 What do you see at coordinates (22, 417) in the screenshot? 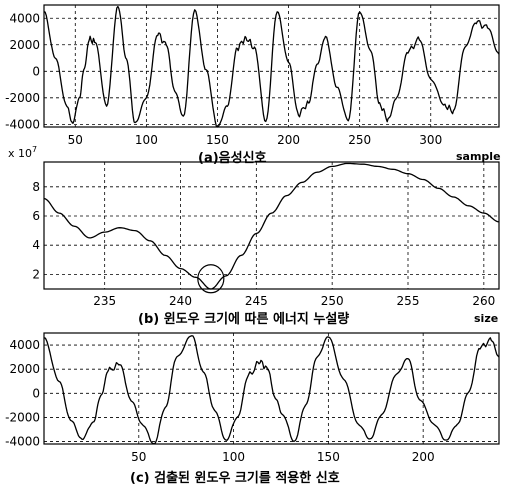
I see `panel-c-y-tick-label: -2000` at bounding box center [22, 417].